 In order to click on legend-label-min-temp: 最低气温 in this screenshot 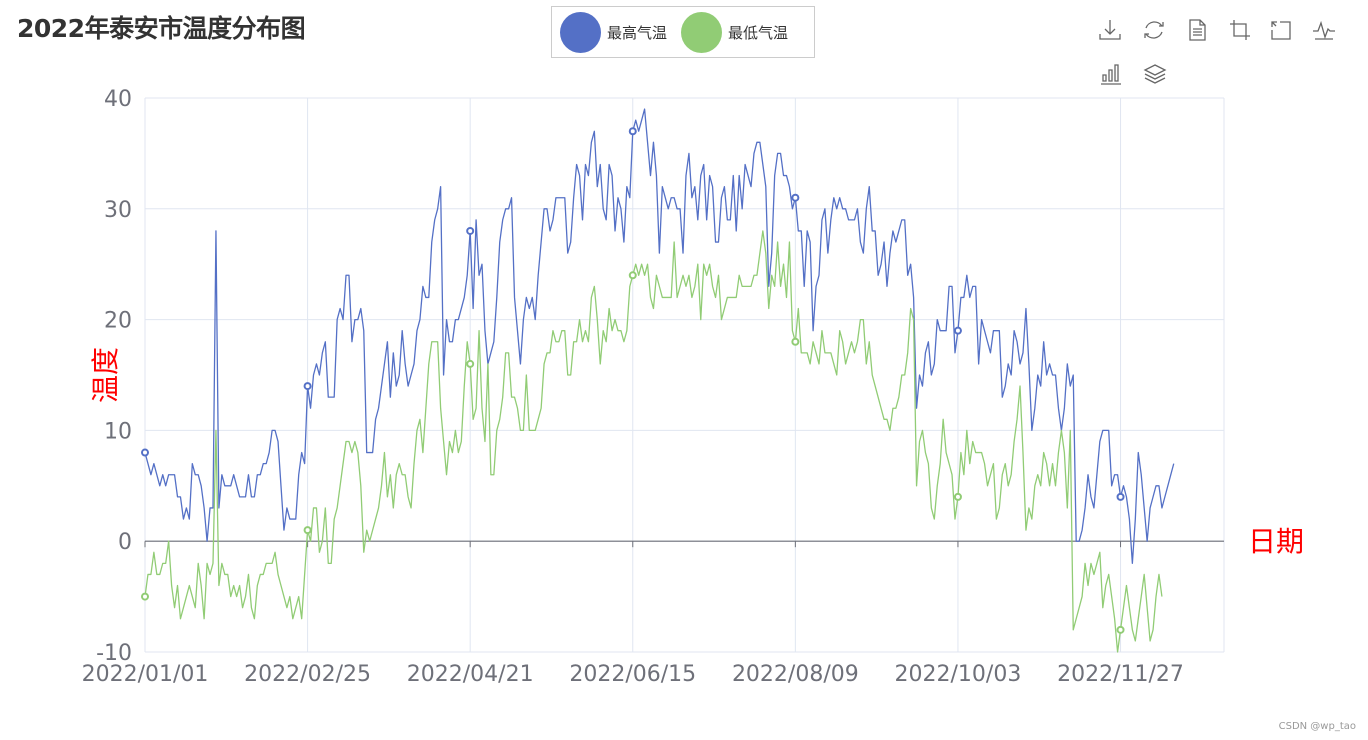, I will do `click(758, 32)`.